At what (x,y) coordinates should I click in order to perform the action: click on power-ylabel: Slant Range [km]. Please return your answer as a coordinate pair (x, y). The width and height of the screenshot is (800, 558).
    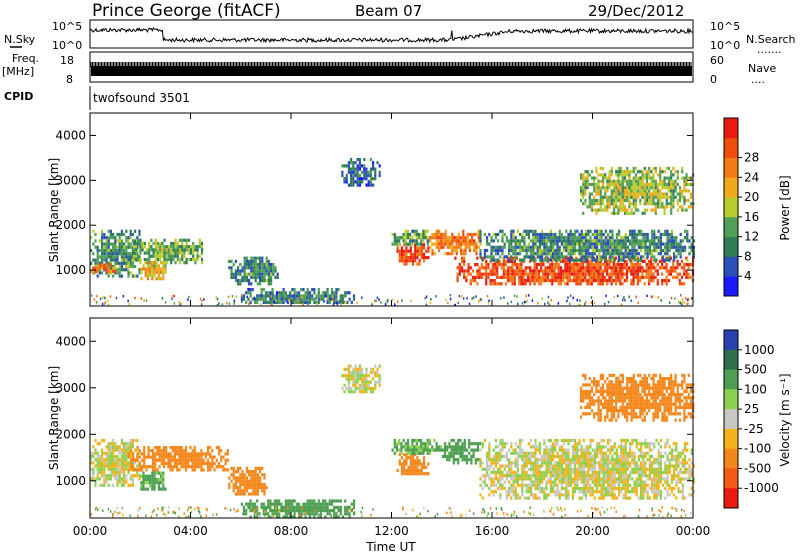
    Looking at the image, I should click on (54, 210).